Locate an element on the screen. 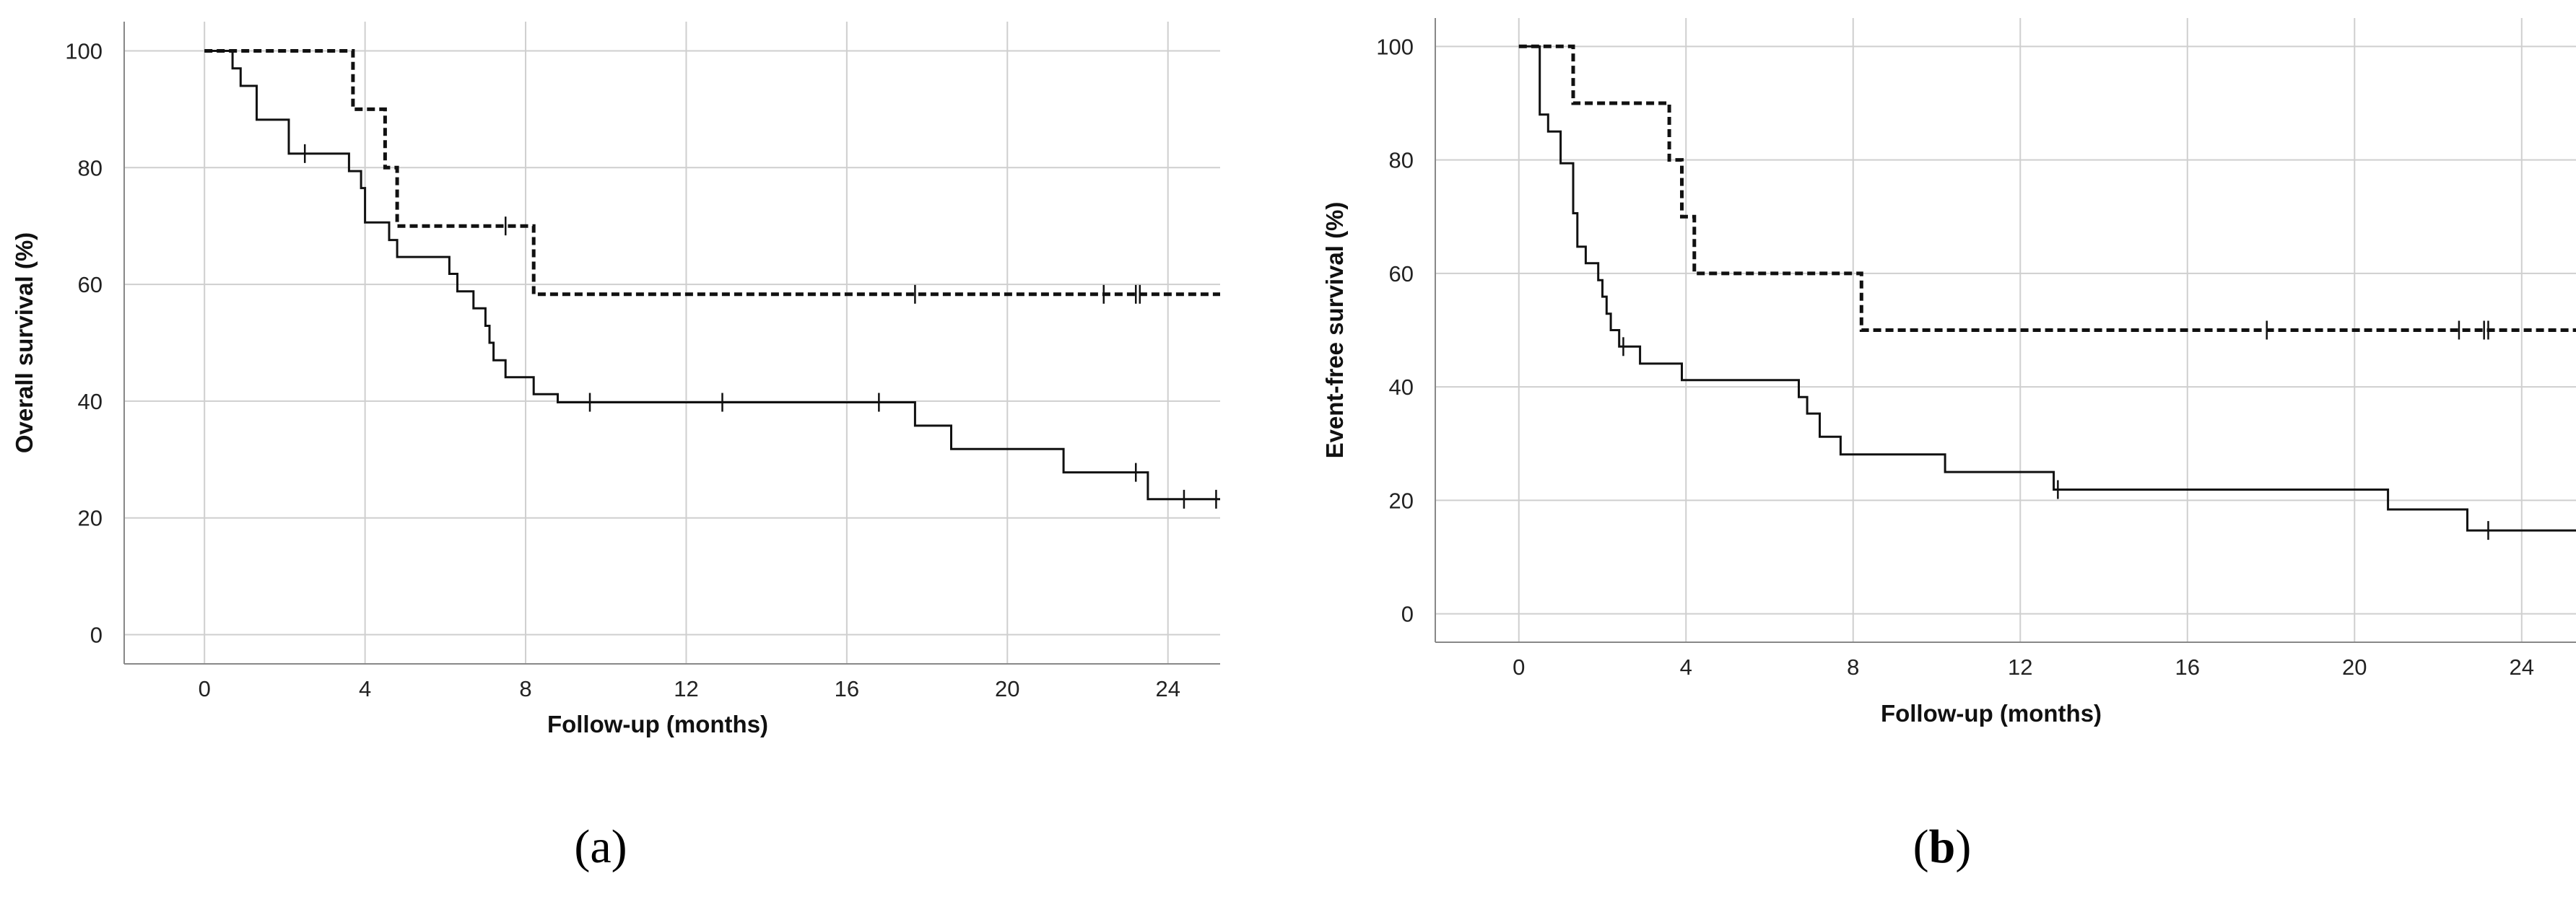 This screenshot has height=902, width=2576. y-axis-label: Event-free survival (%) is located at coordinates (1334, 330).